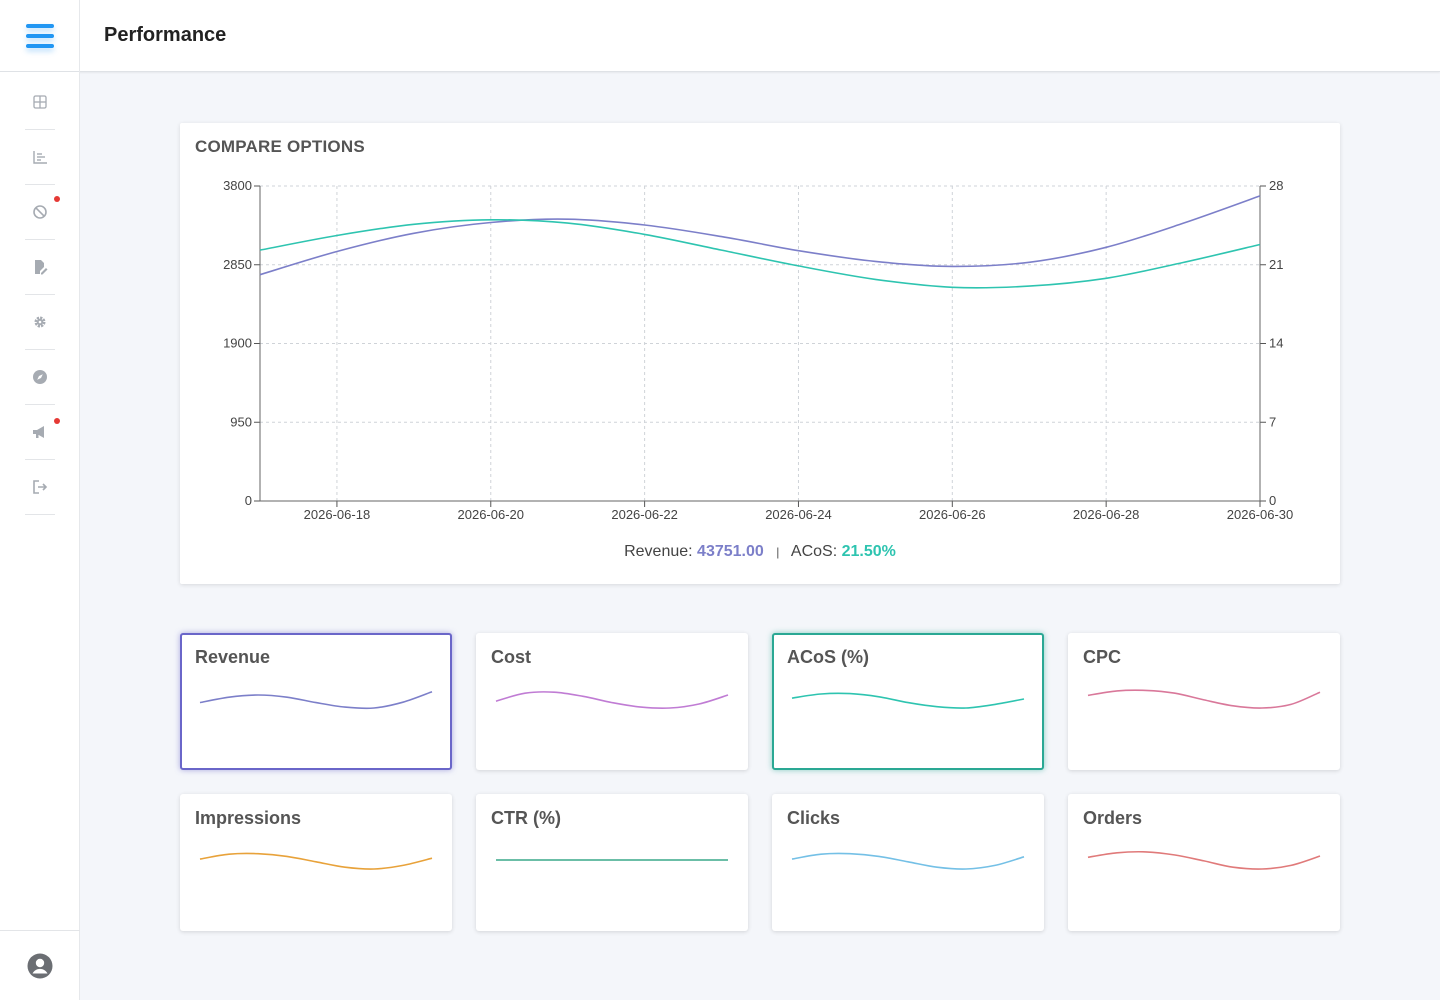 The image size is (1440, 1000). Describe the element at coordinates (248, 500) in the screenshot. I see `y-left-tick-label: 0` at that location.